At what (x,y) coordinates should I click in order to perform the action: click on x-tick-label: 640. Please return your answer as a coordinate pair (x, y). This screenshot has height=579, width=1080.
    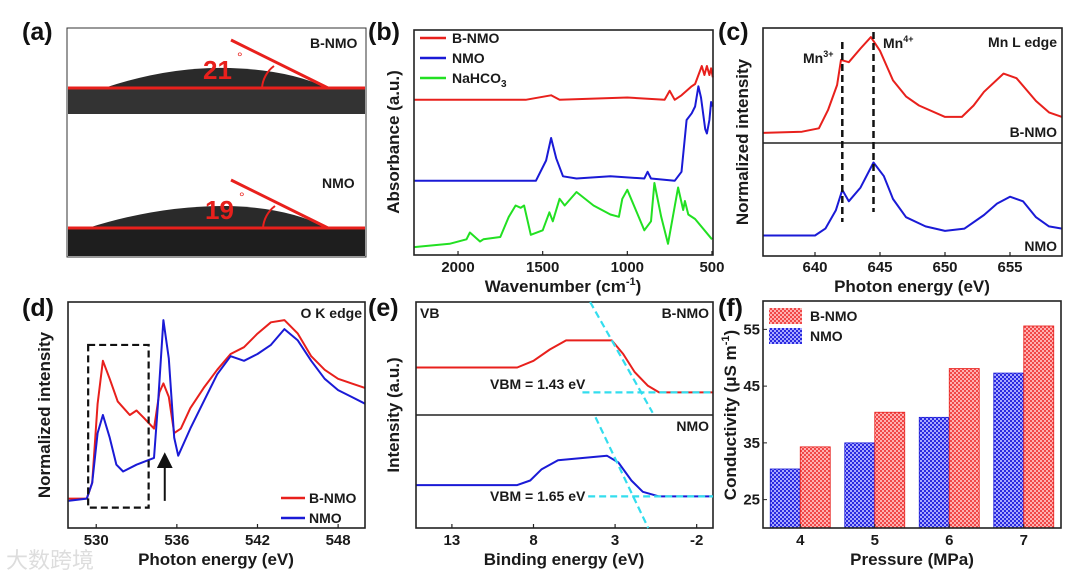
    Looking at the image, I should click on (814, 267).